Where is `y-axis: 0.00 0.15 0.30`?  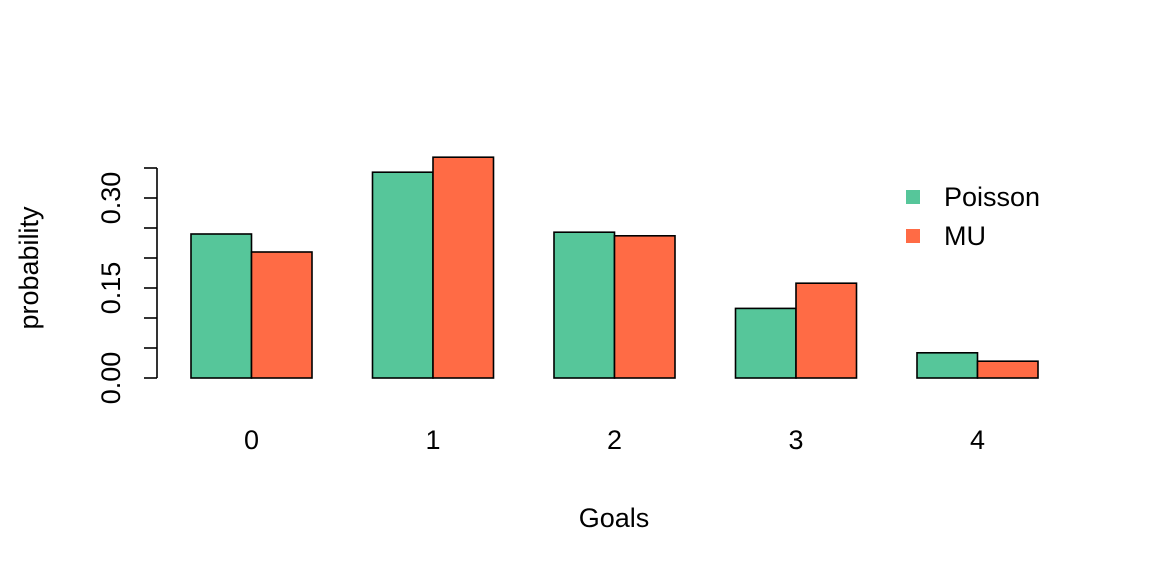
y-axis: 0.00 0.15 0.30 is located at coordinates (126, 286).